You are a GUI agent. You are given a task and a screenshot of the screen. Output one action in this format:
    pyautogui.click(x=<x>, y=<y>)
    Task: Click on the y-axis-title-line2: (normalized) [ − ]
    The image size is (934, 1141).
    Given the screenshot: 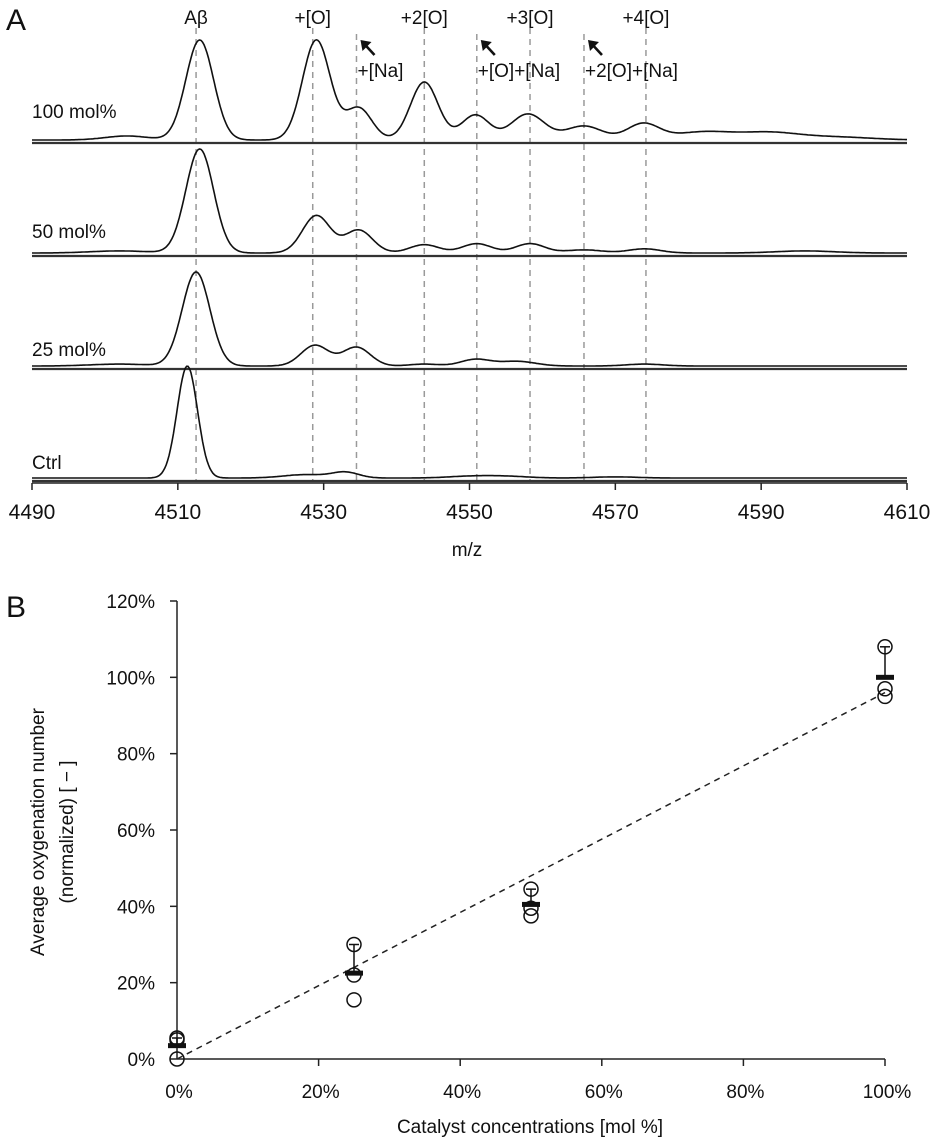 What is the action you would take?
    pyautogui.click(x=67, y=831)
    